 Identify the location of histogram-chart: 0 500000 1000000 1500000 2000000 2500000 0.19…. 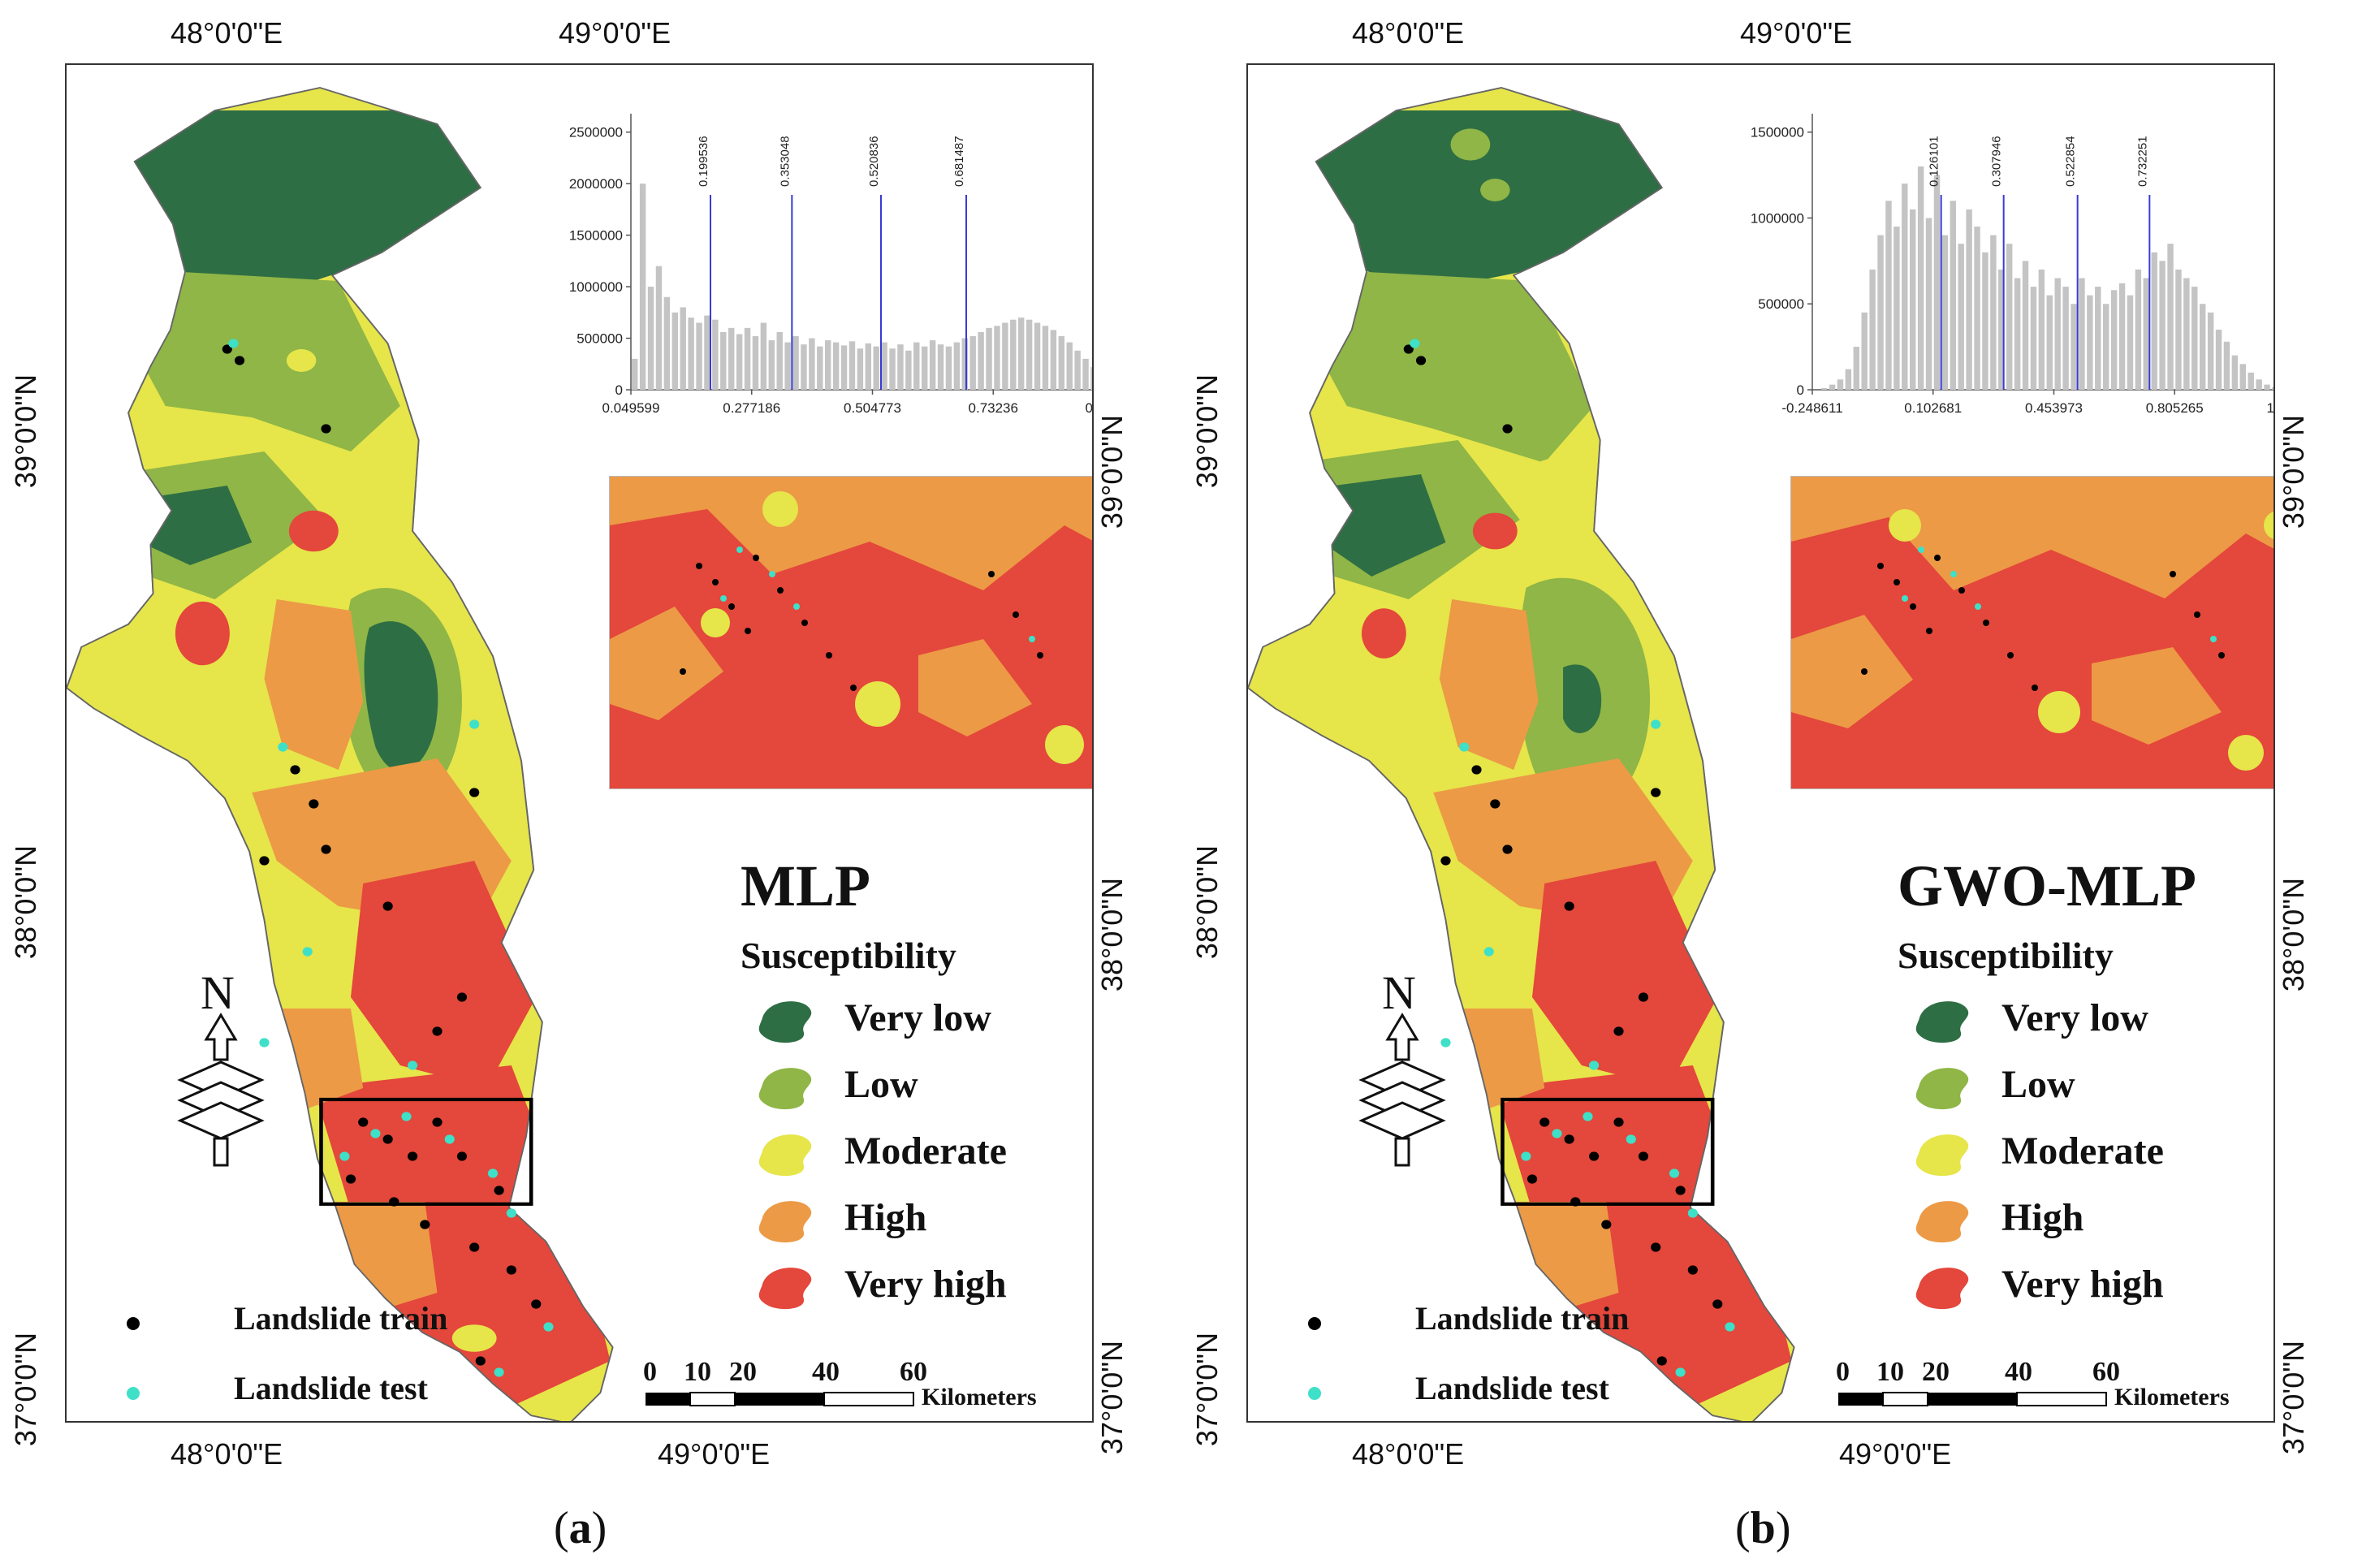
(830, 265).